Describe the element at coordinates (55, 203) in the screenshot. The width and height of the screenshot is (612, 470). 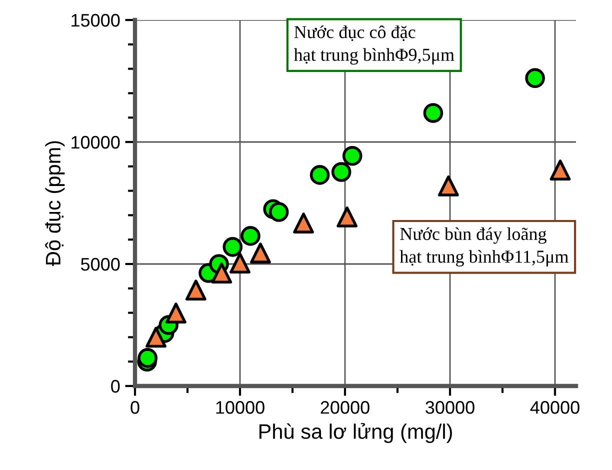
I see `y-axis-title: Độ đục (ppm)` at that location.